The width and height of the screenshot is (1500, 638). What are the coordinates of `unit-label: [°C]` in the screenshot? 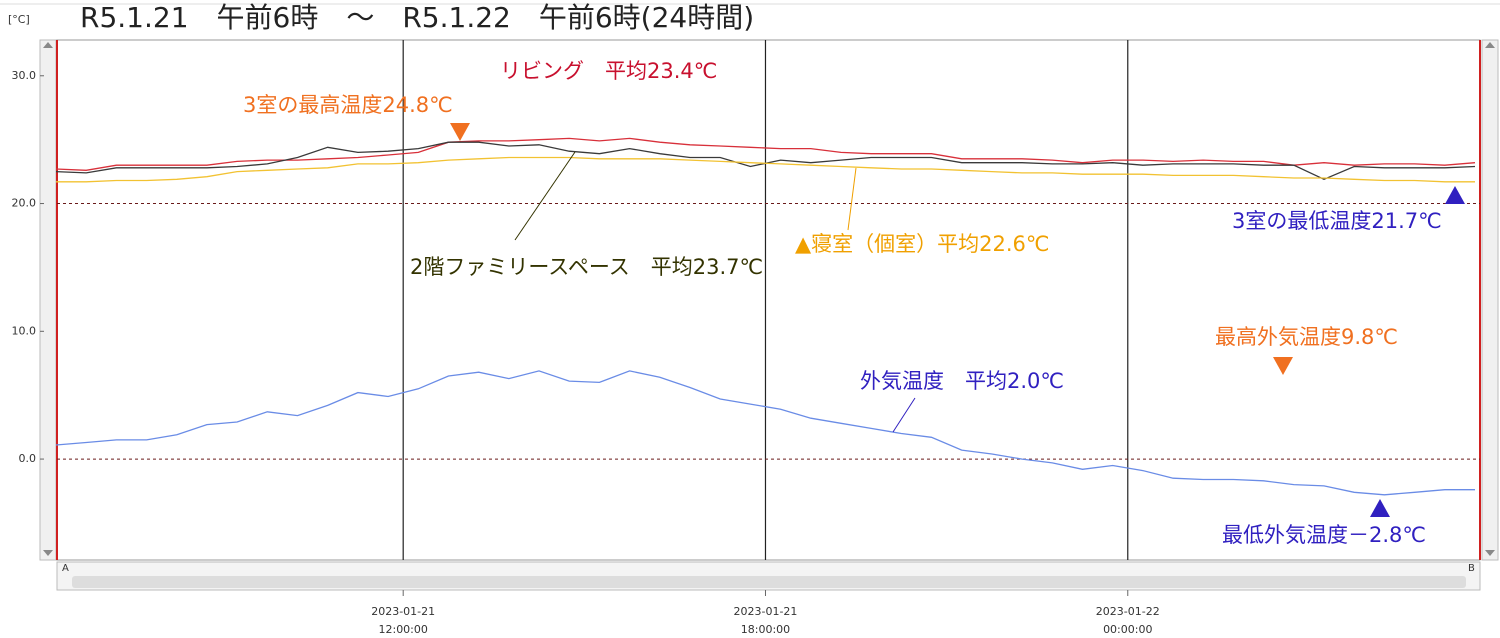 It's located at (19, 19).